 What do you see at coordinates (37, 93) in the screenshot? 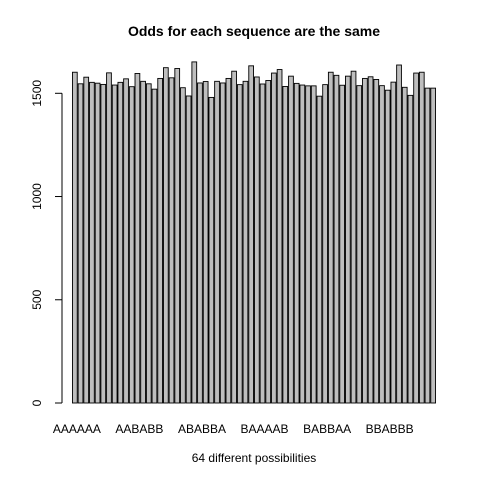
I see `y-tick-label: 1500` at bounding box center [37, 93].